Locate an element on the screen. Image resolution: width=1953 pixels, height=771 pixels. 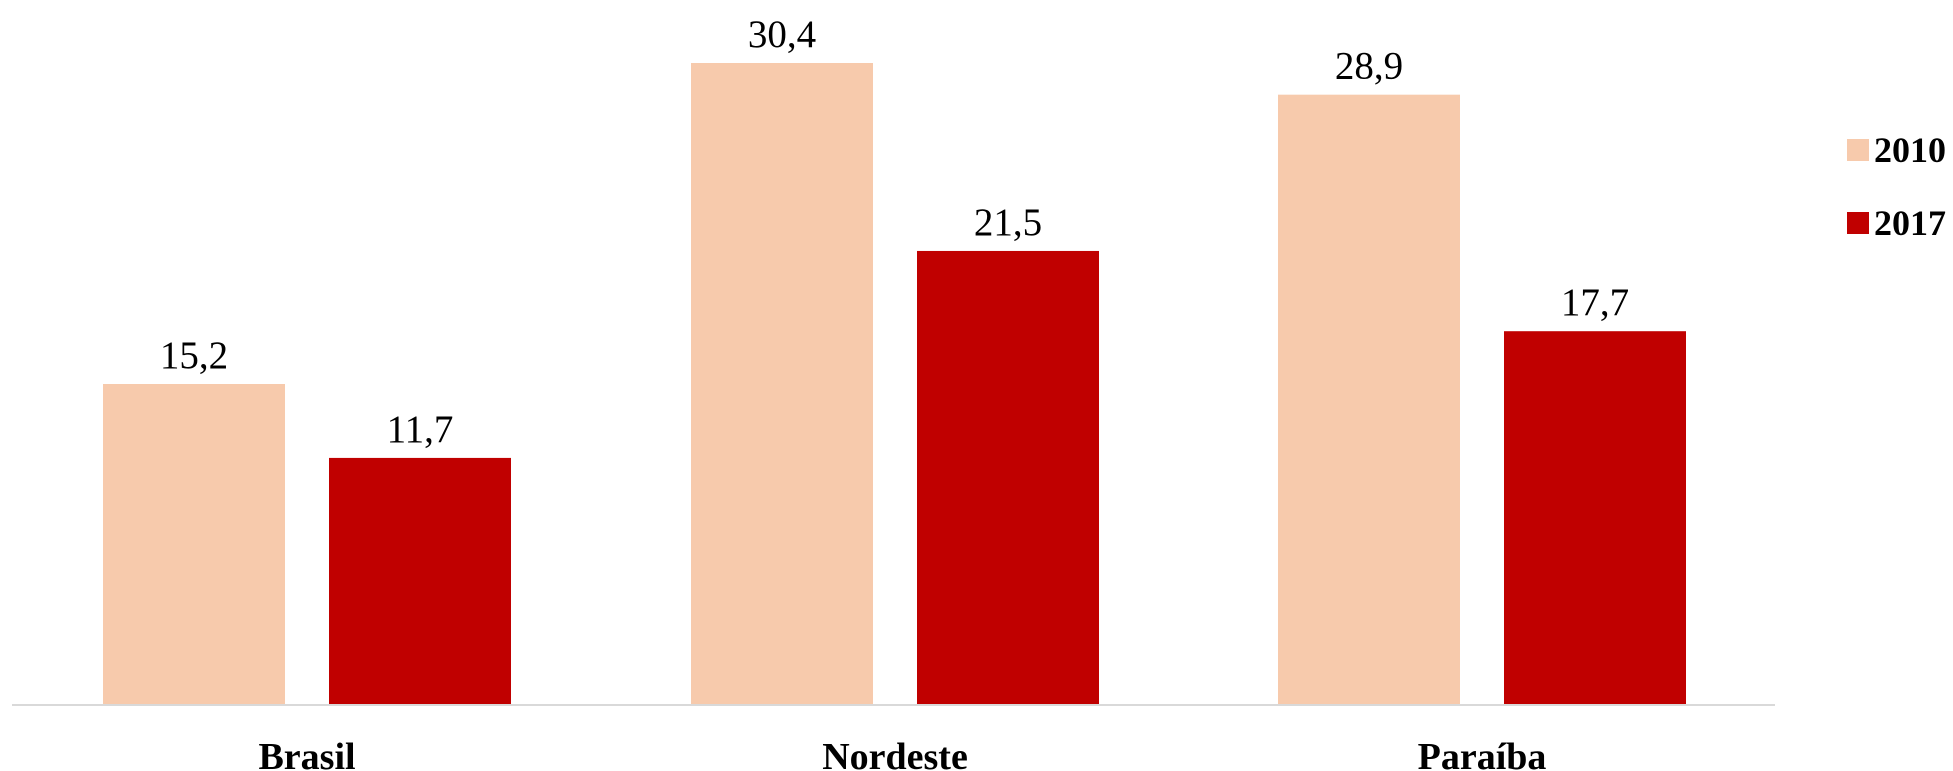
bar-nordeste-2010 is located at coordinates (782, 384).